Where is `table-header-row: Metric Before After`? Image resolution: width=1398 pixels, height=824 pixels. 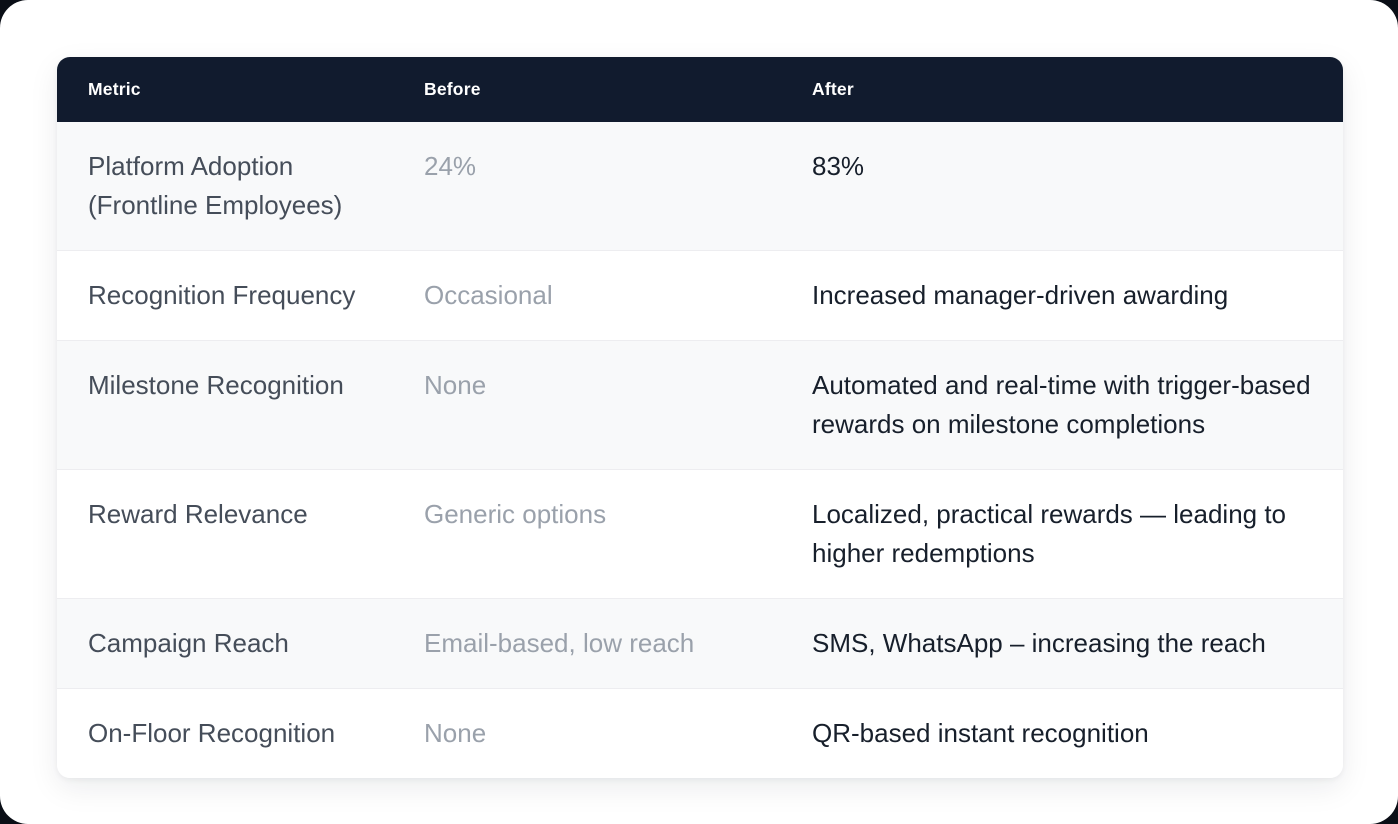 table-header-row: Metric Before After is located at coordinates (700, 89).